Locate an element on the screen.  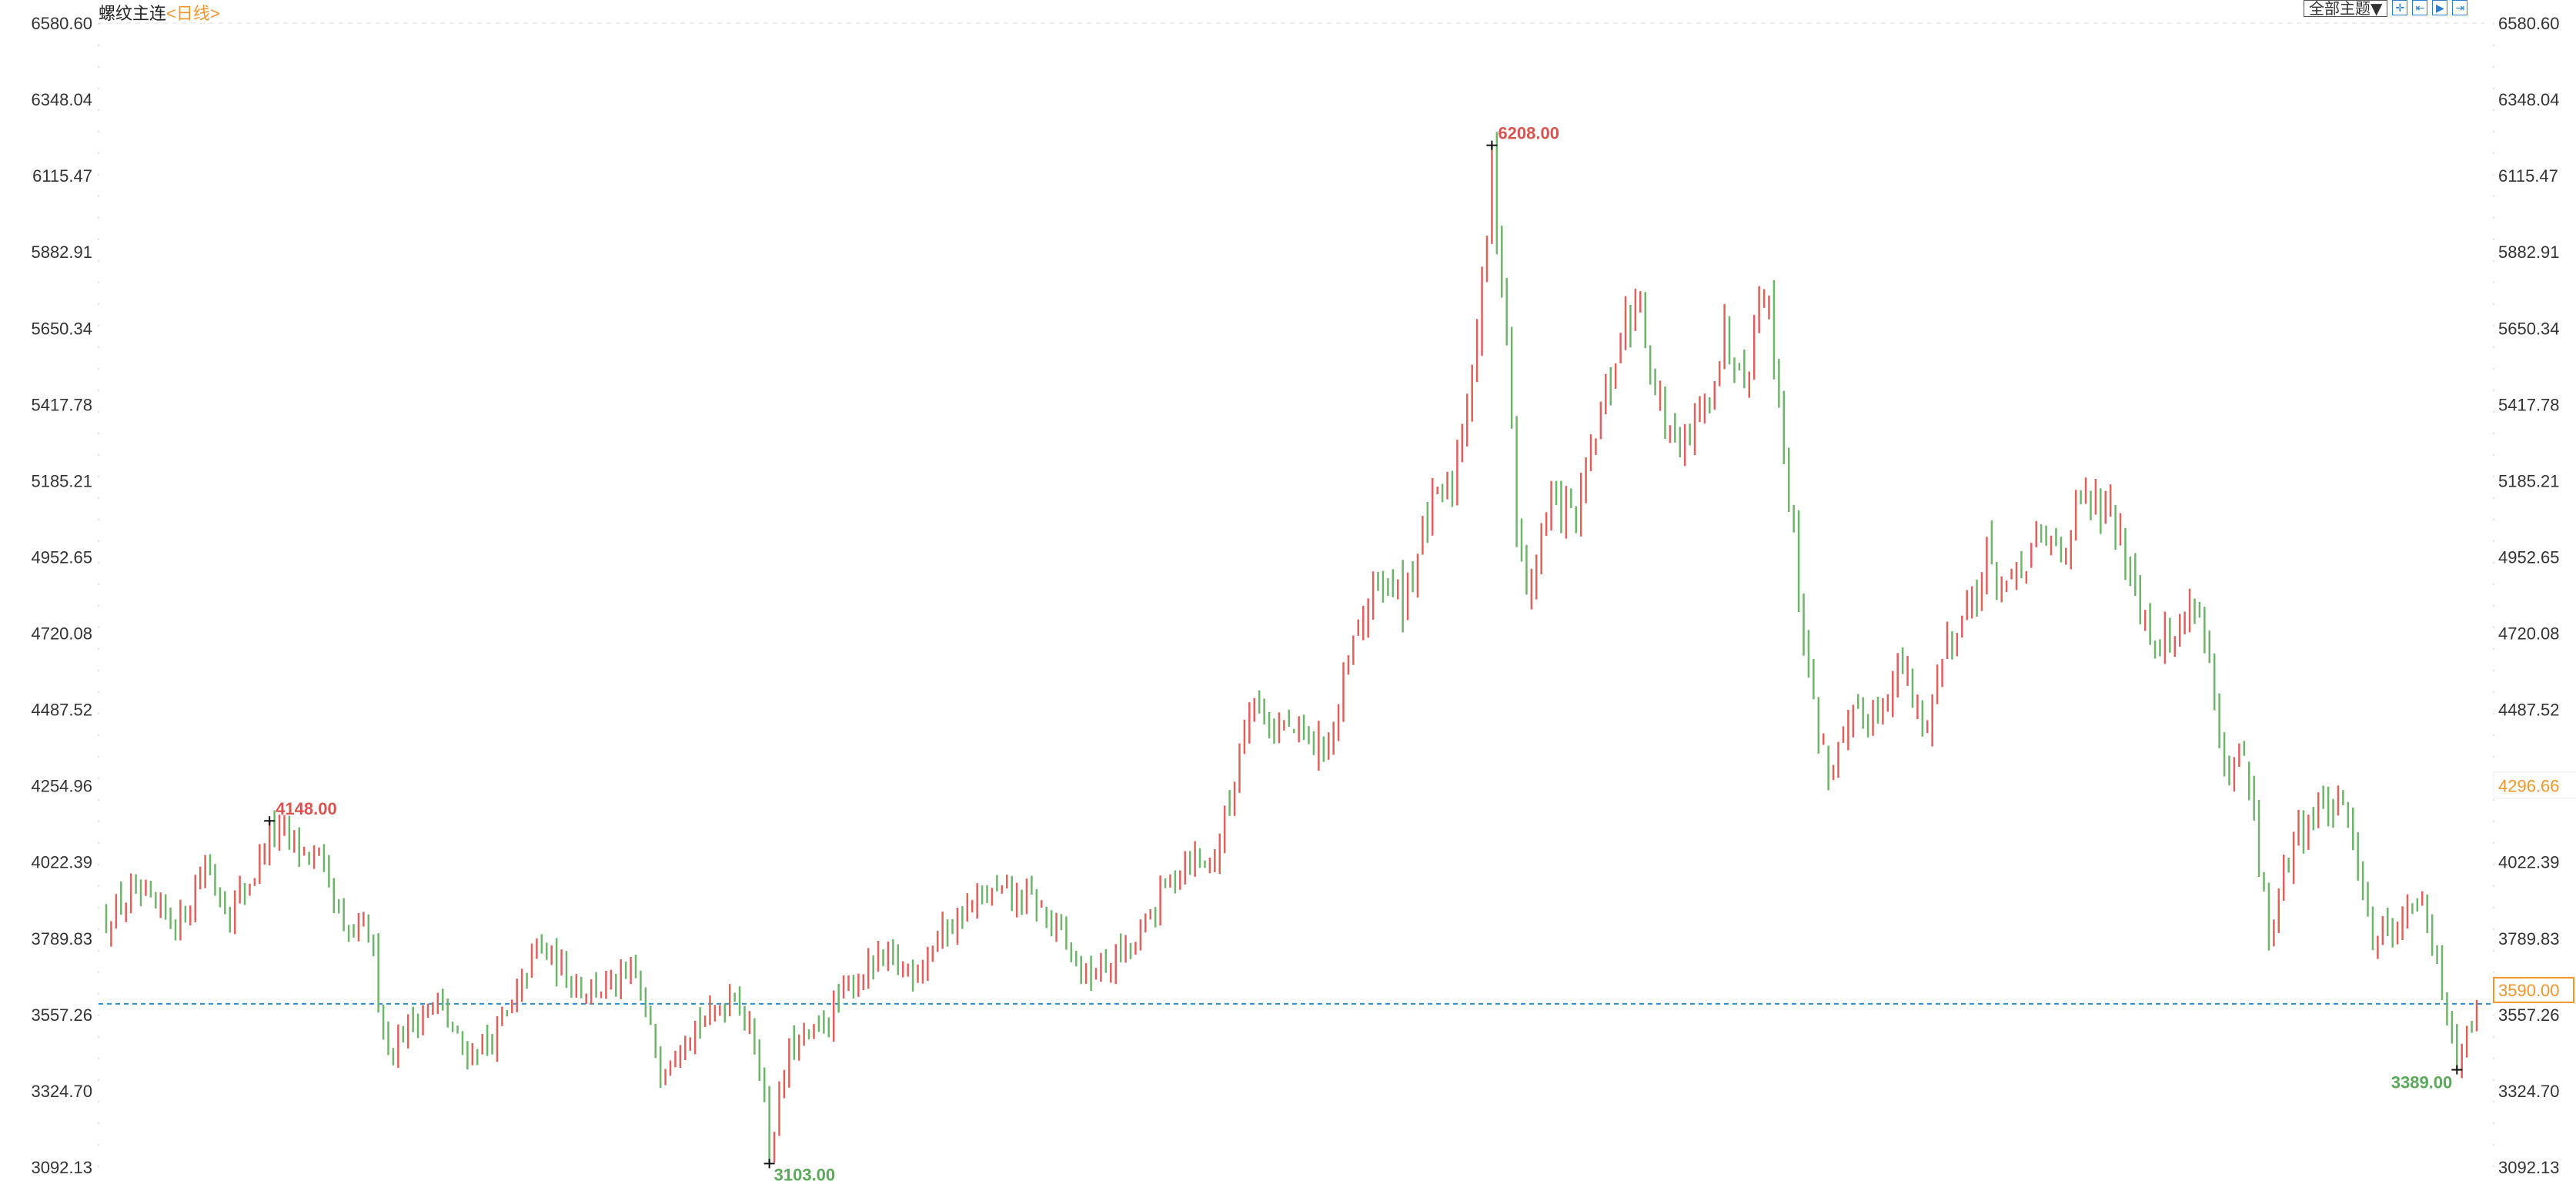
y-tick-label-right: 3092.13 is located at coordinates (2529, 1167).